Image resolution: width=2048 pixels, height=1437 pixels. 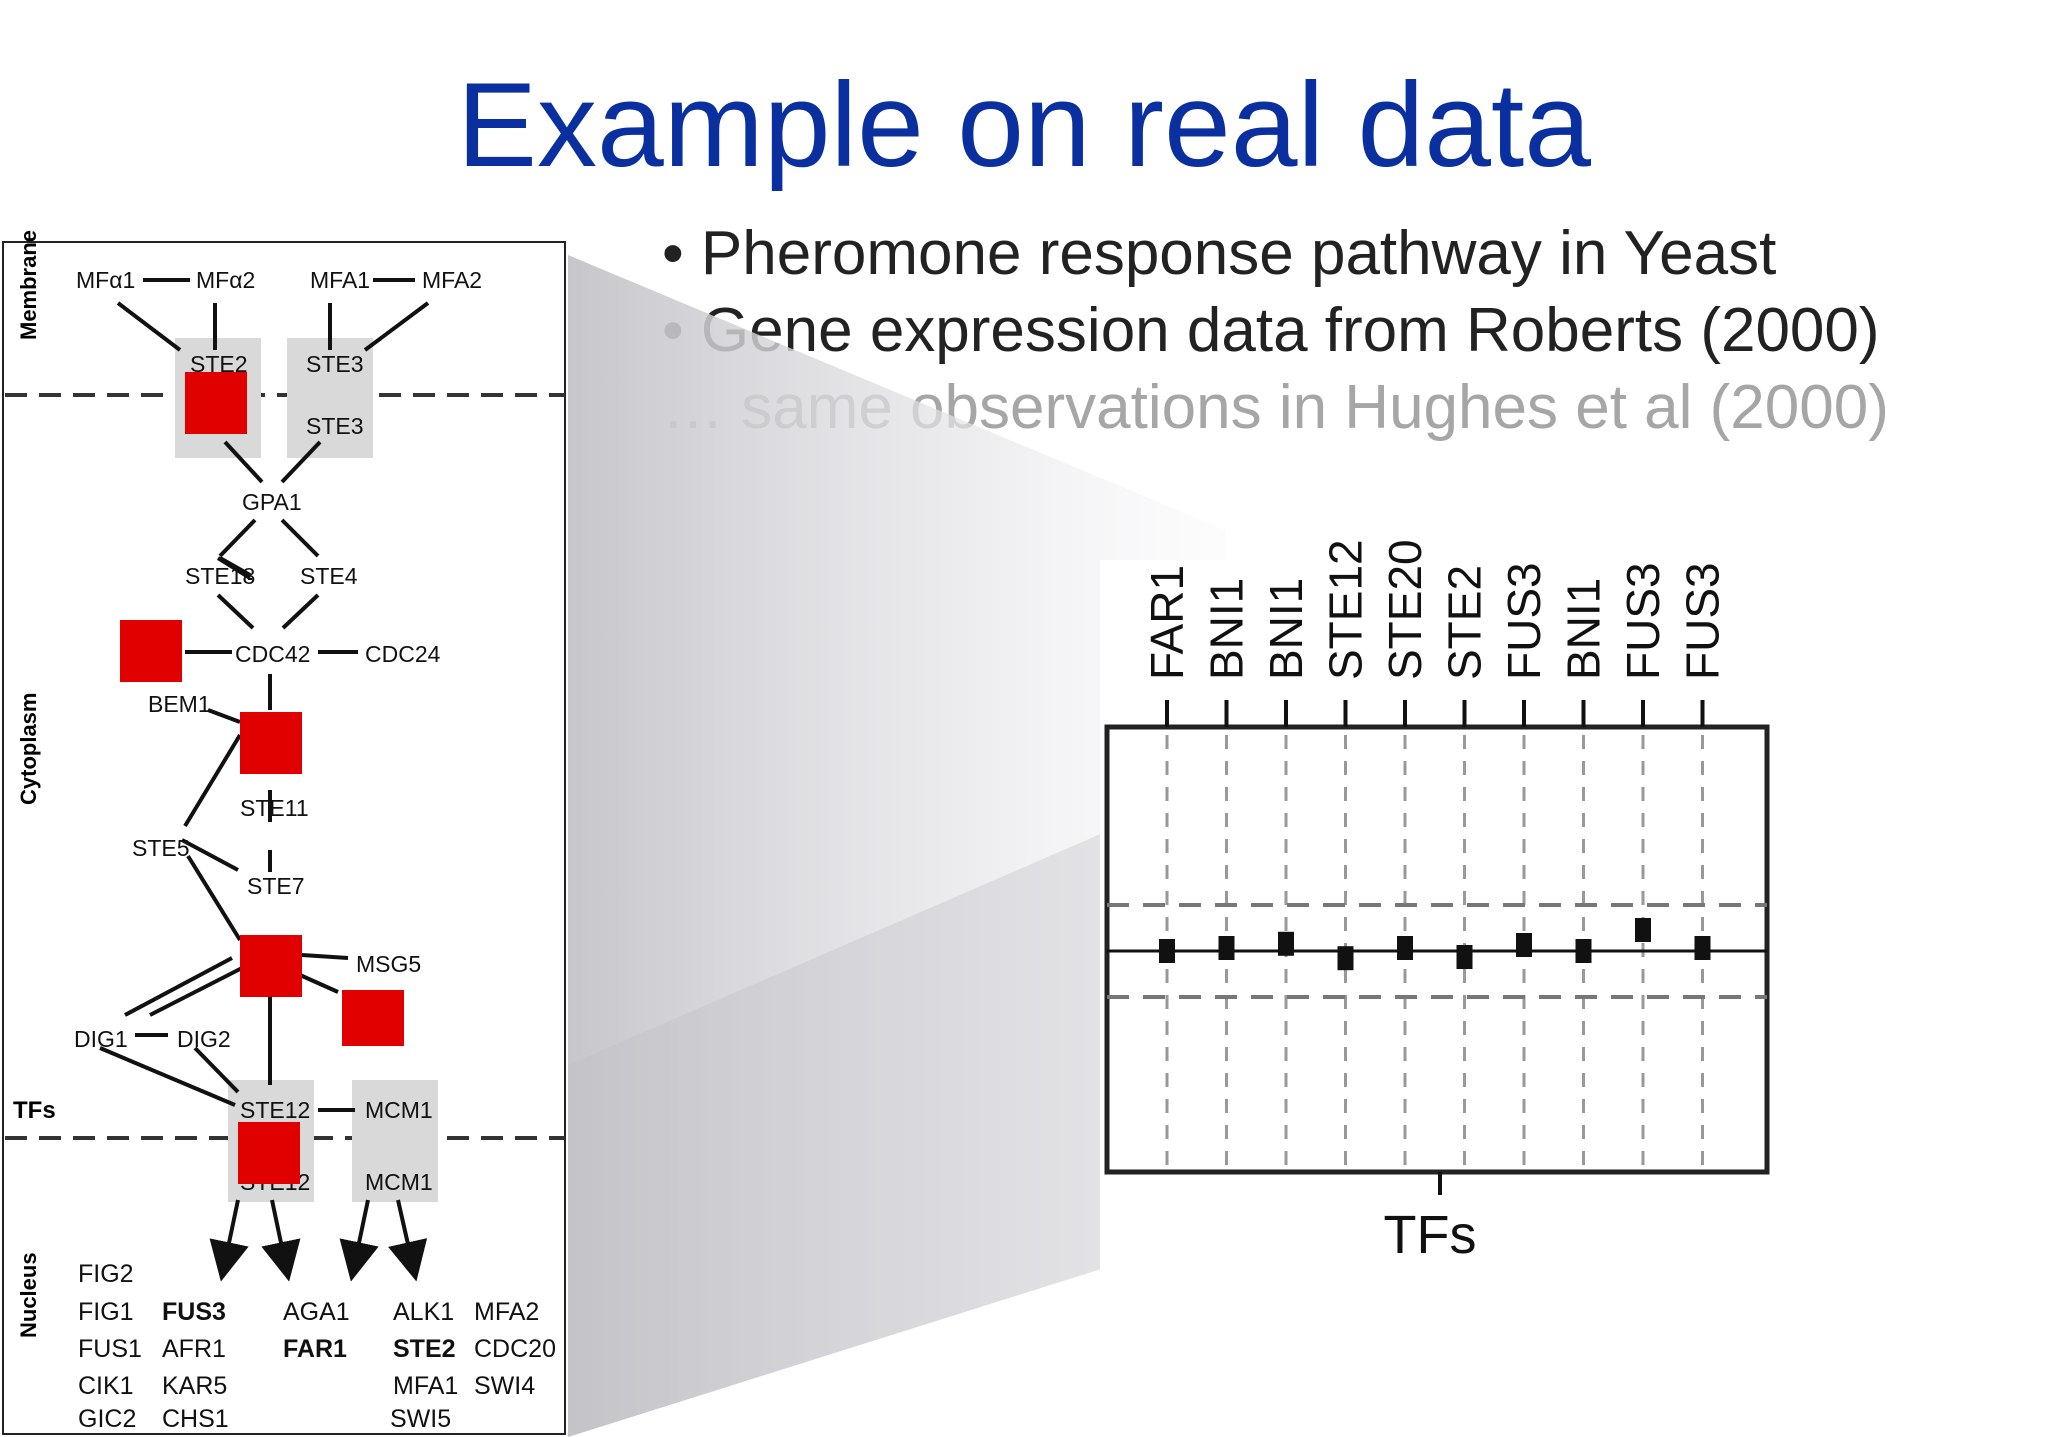 I want to click on target-gene: GIC2, so click(x=107, y=1419).